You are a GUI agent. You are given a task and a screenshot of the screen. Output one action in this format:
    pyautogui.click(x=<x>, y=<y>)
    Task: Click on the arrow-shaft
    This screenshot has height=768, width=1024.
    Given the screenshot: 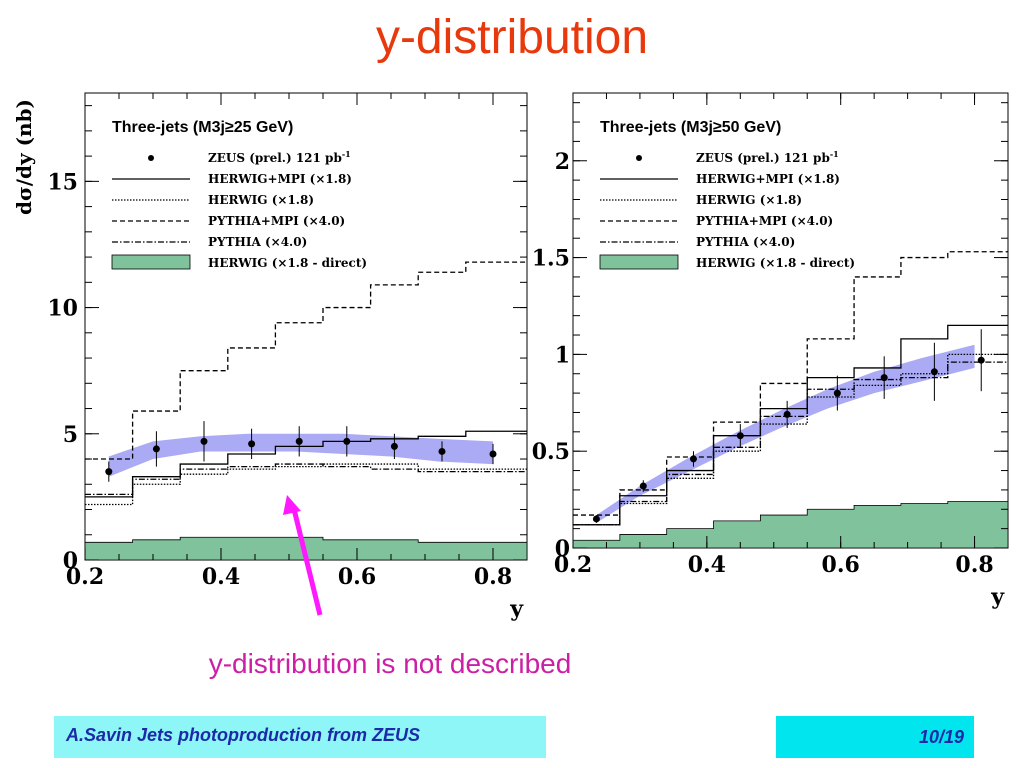 What is the action you would take?
    pyautogui.click(x=306, y=560)
    